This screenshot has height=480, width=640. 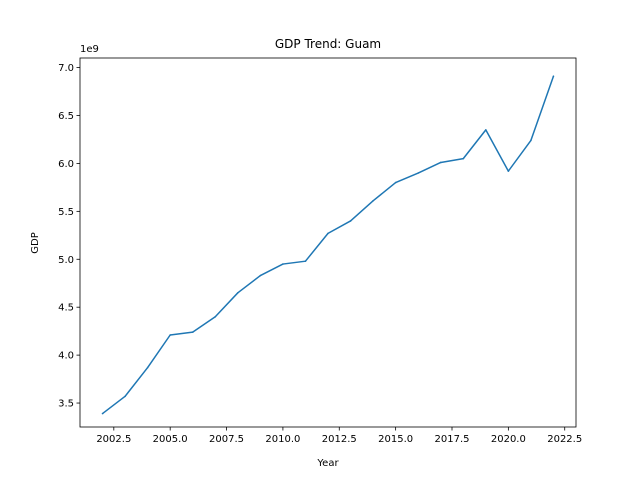 What do you see at coordinates (564, 439) in the screenshot?
I see `x-tick-label: 2022.5` at bounding box center [564, 439].